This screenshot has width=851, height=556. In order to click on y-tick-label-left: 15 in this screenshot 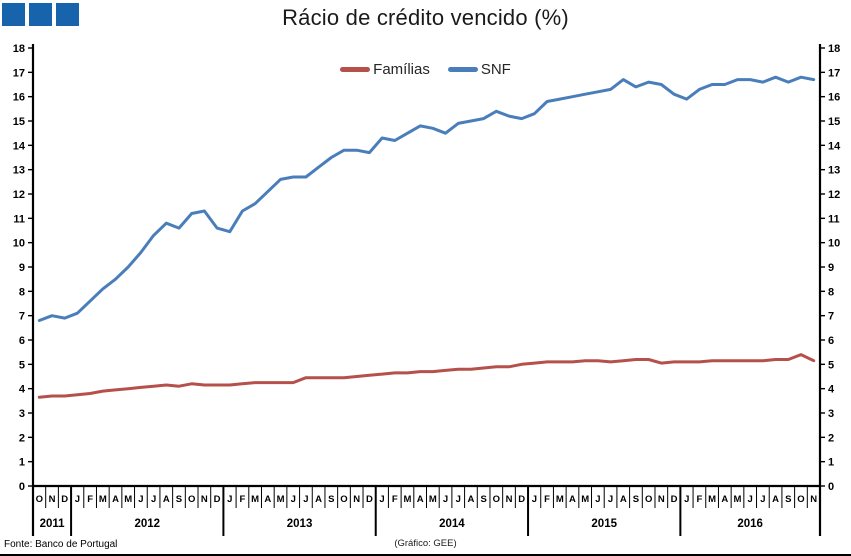, I will do `click(19, 122)`.